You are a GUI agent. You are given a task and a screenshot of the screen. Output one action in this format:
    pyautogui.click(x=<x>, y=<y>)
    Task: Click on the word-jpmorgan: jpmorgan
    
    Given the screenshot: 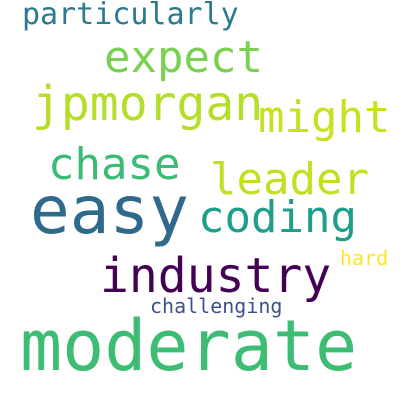 What is the action you would take?
    pyautogui.click(x=148, y=104)
    